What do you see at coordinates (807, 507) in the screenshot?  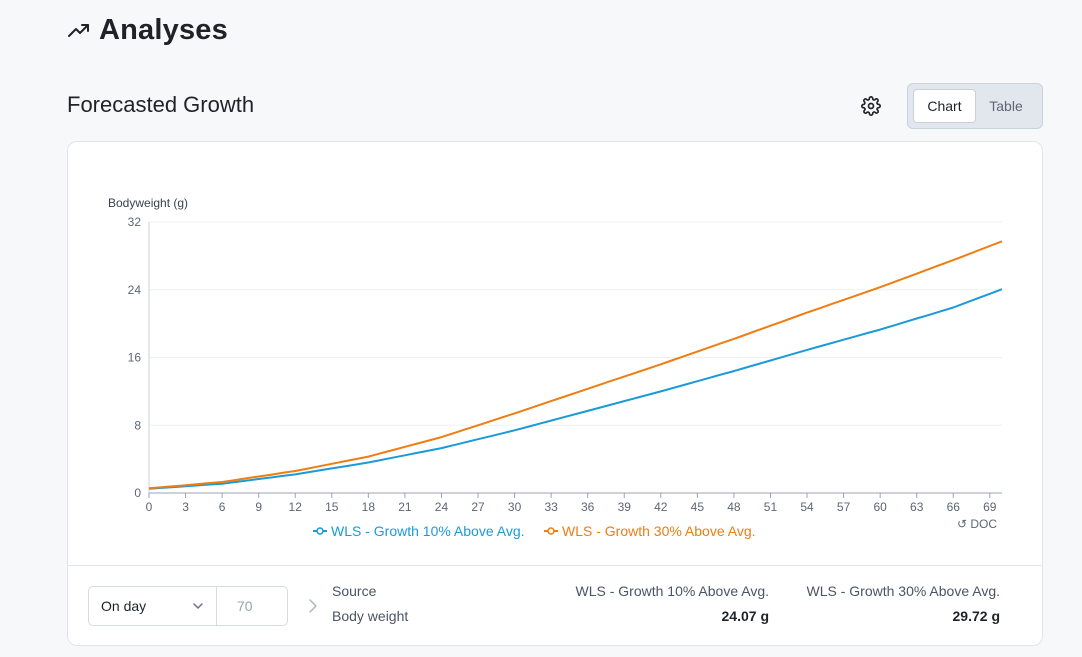 I see `x-tick-label: 54` at bounding box center [807, 507].